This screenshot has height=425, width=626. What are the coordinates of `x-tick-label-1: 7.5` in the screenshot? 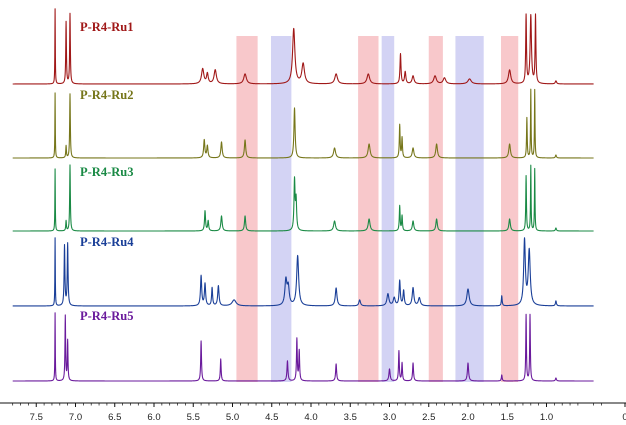 It's located at (36, 417).